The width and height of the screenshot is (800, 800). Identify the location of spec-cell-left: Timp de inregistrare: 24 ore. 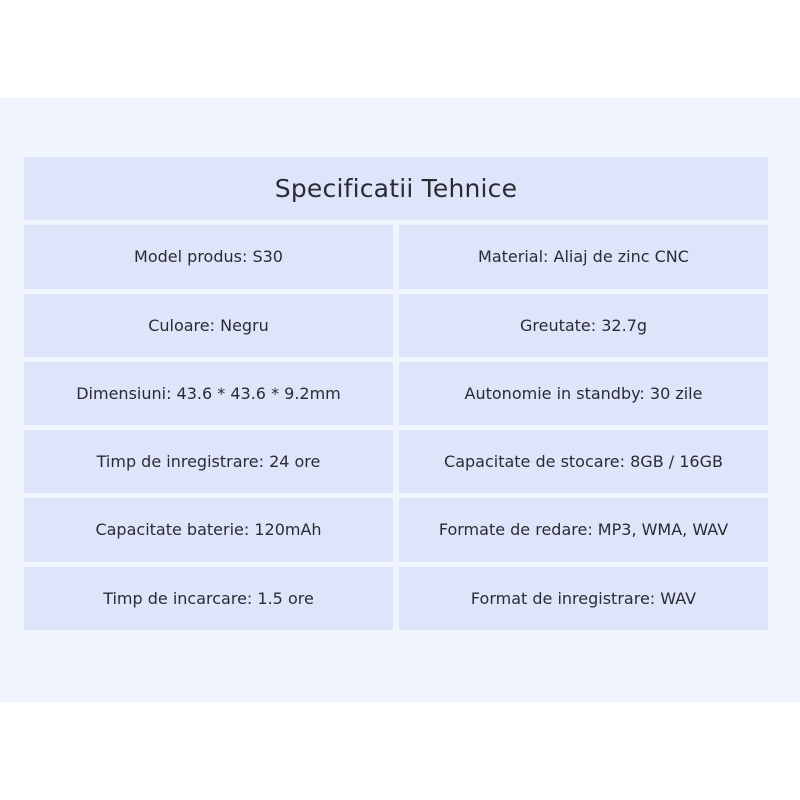
(208, 462).